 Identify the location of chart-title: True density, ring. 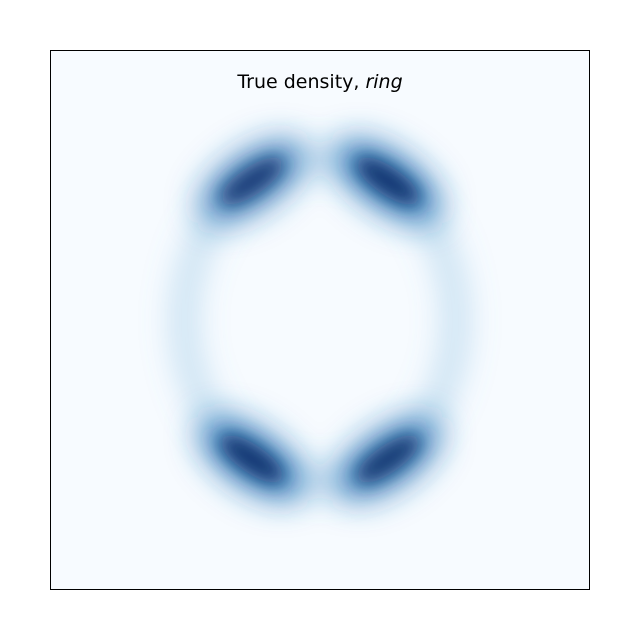
(320, 82).